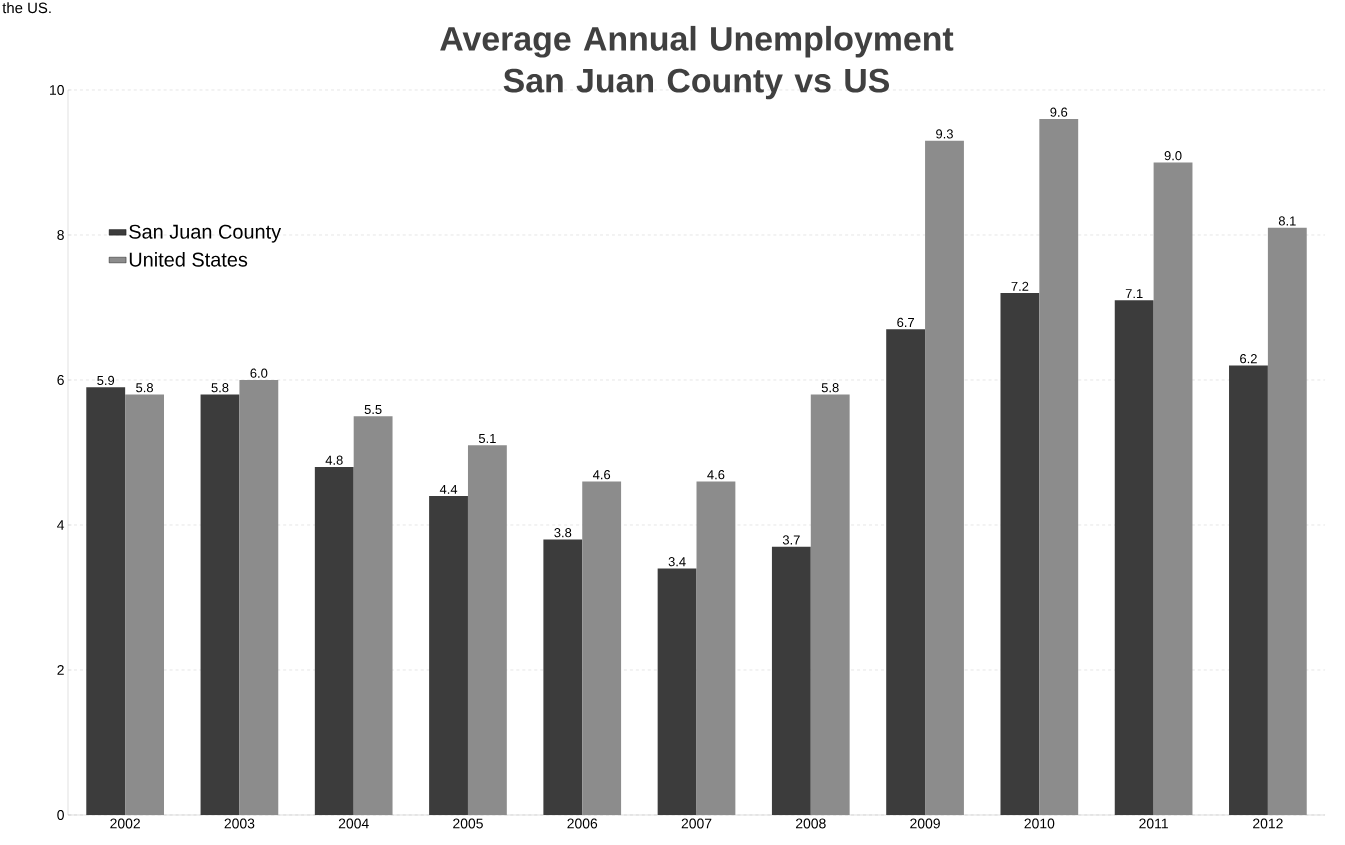 The image size is (1345, 845). What do you see at coordinates (60, 235) in the screenshot?
I see `y-tick-label: 8` at bounding box center [60, 235].